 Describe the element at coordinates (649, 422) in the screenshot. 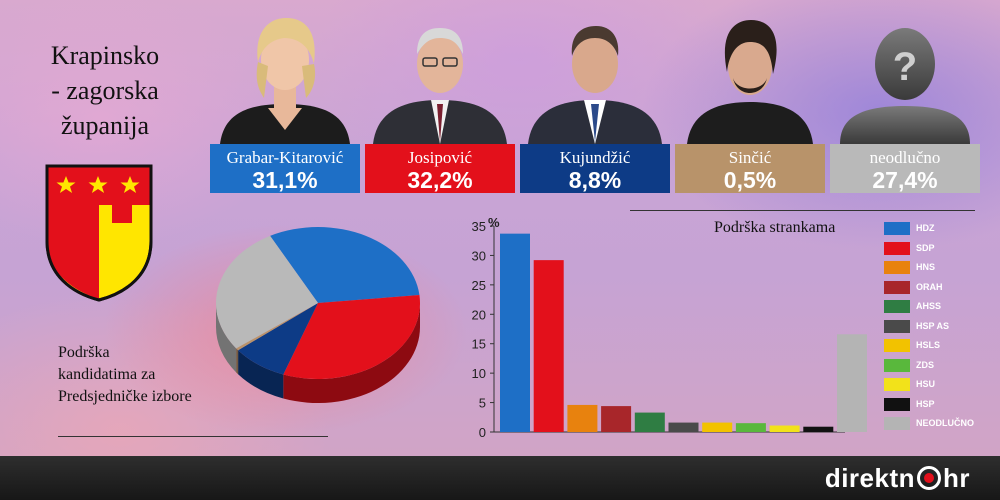

I see `bar-ahss` at that location.